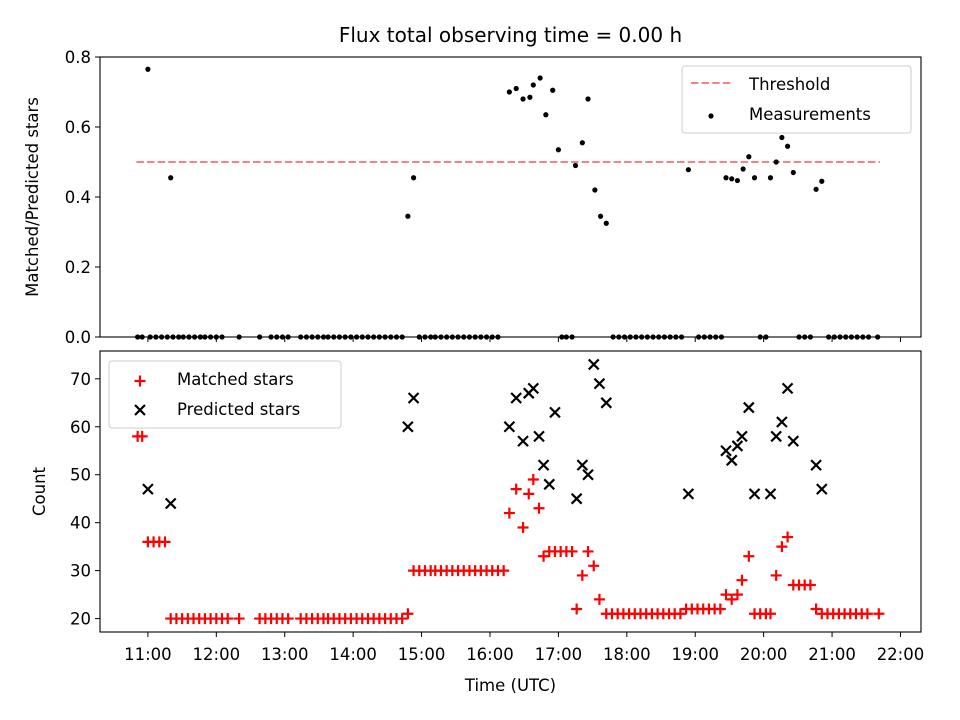 Image resolution: width=960 pixels, height=720 pixels. I want to click on top-ylabel: Matched/Predicted stars, so click(32, 197).